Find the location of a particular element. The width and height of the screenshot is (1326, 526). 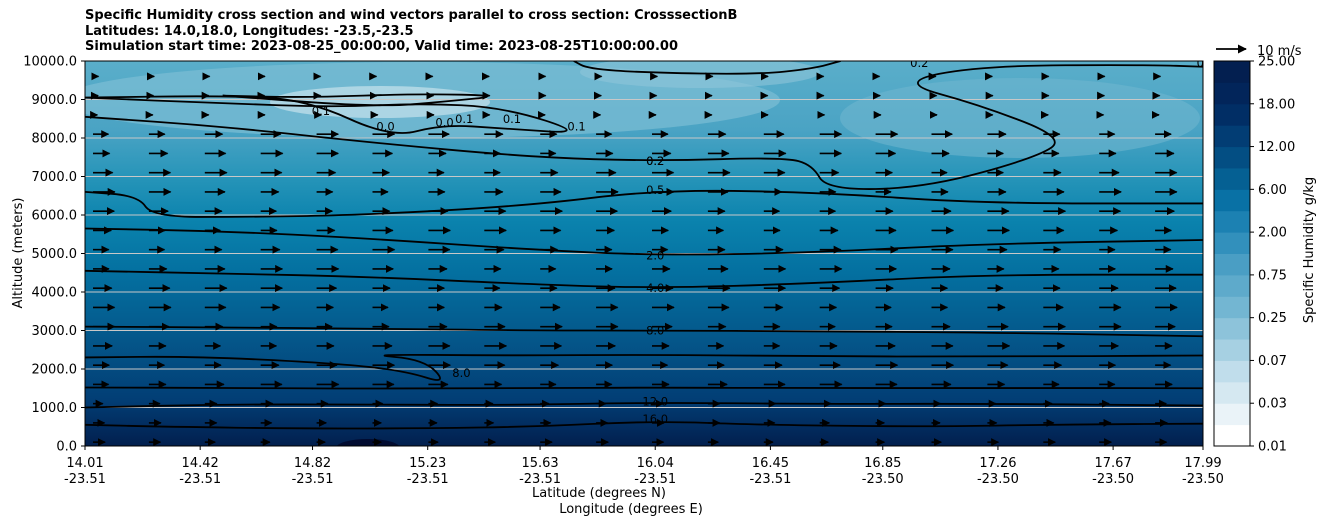

humidity-dry-patch-right is located at coordinates (1020, 118).